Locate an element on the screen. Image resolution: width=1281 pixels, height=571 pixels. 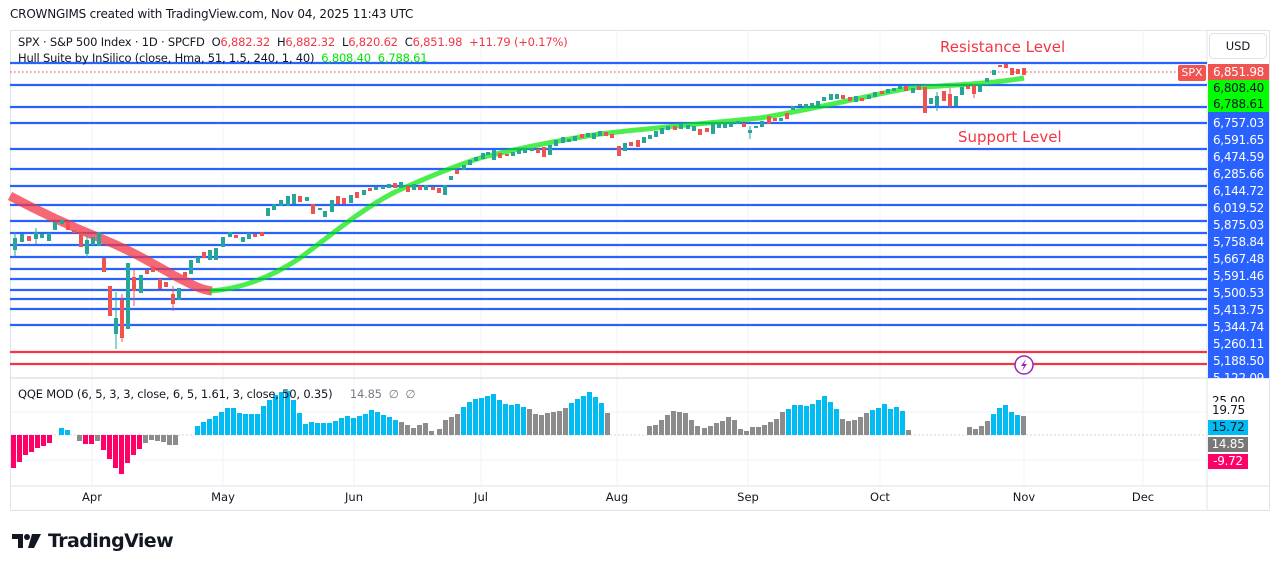
qqe-na-1: ∅ is located at coordinates (393, 394).